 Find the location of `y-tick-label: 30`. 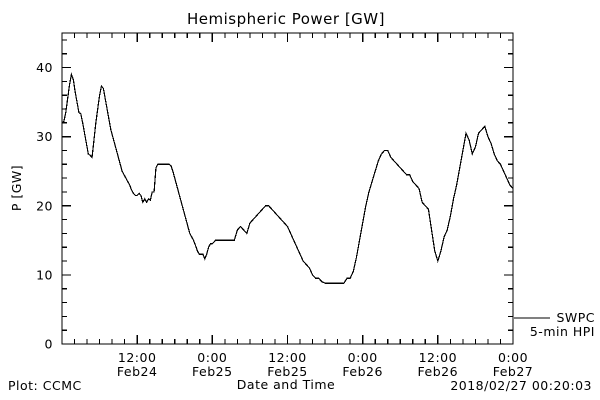

y-tick-label: 30 is located at coordinates (44, 136).